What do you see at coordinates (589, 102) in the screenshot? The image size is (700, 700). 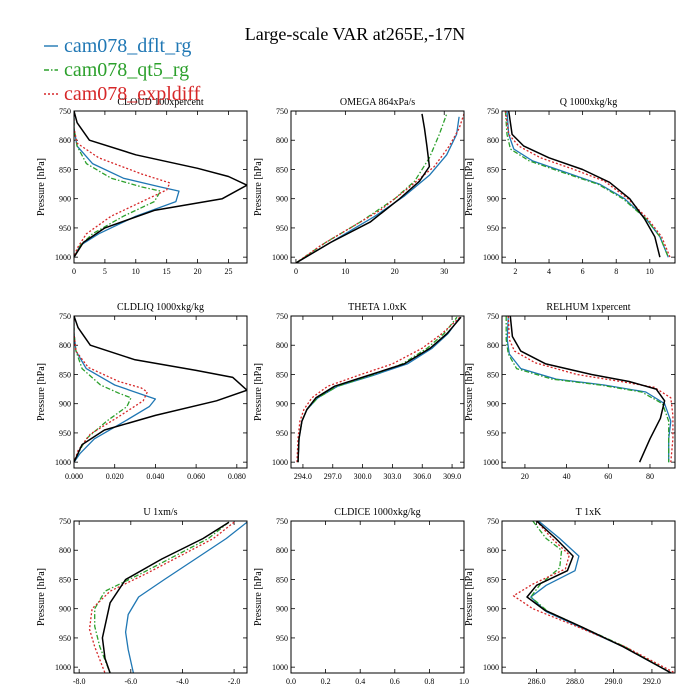 I see `panel-title: Q 1000xkg/kg` at bounding box center [589, 102].